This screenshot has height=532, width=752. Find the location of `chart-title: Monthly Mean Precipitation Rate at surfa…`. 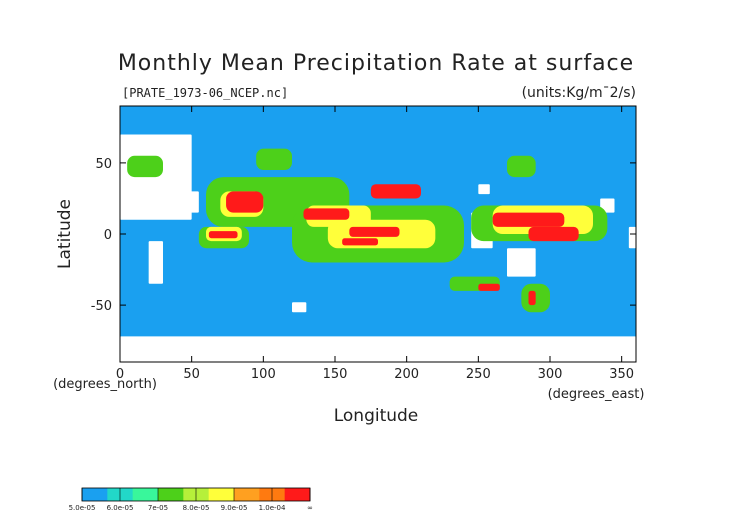

chart-title: Monthly Mean Precipitation Rate at surfa… is located at coordinates (376, 63).